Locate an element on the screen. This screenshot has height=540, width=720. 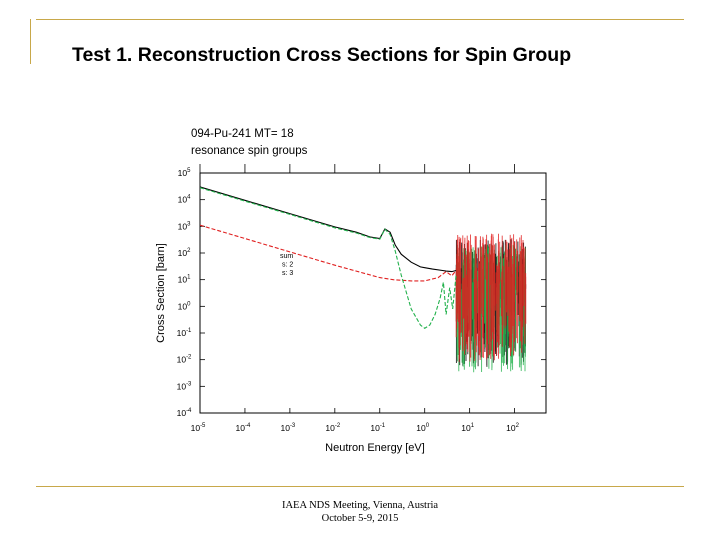
left-accent-line is located at coordinates (30, 41).